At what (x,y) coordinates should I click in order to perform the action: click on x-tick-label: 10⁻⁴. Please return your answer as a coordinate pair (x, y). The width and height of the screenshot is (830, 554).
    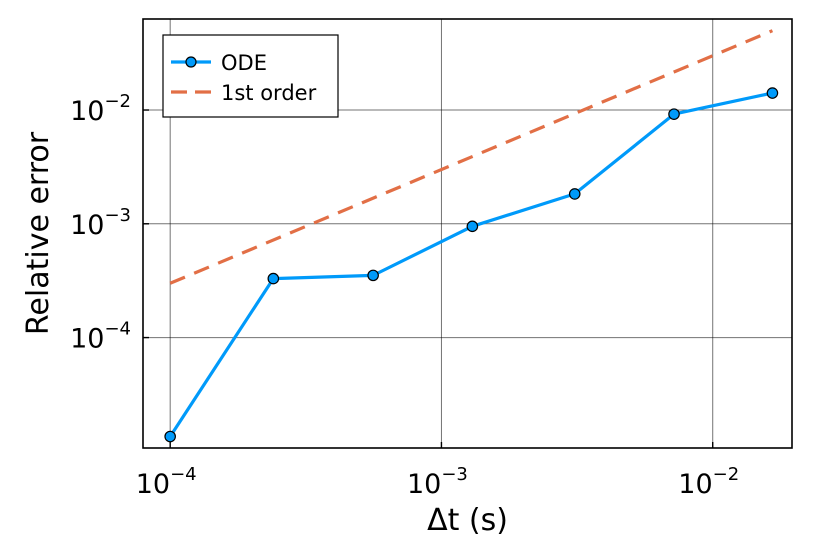
    Looking at the image, I should click on (166, 482).